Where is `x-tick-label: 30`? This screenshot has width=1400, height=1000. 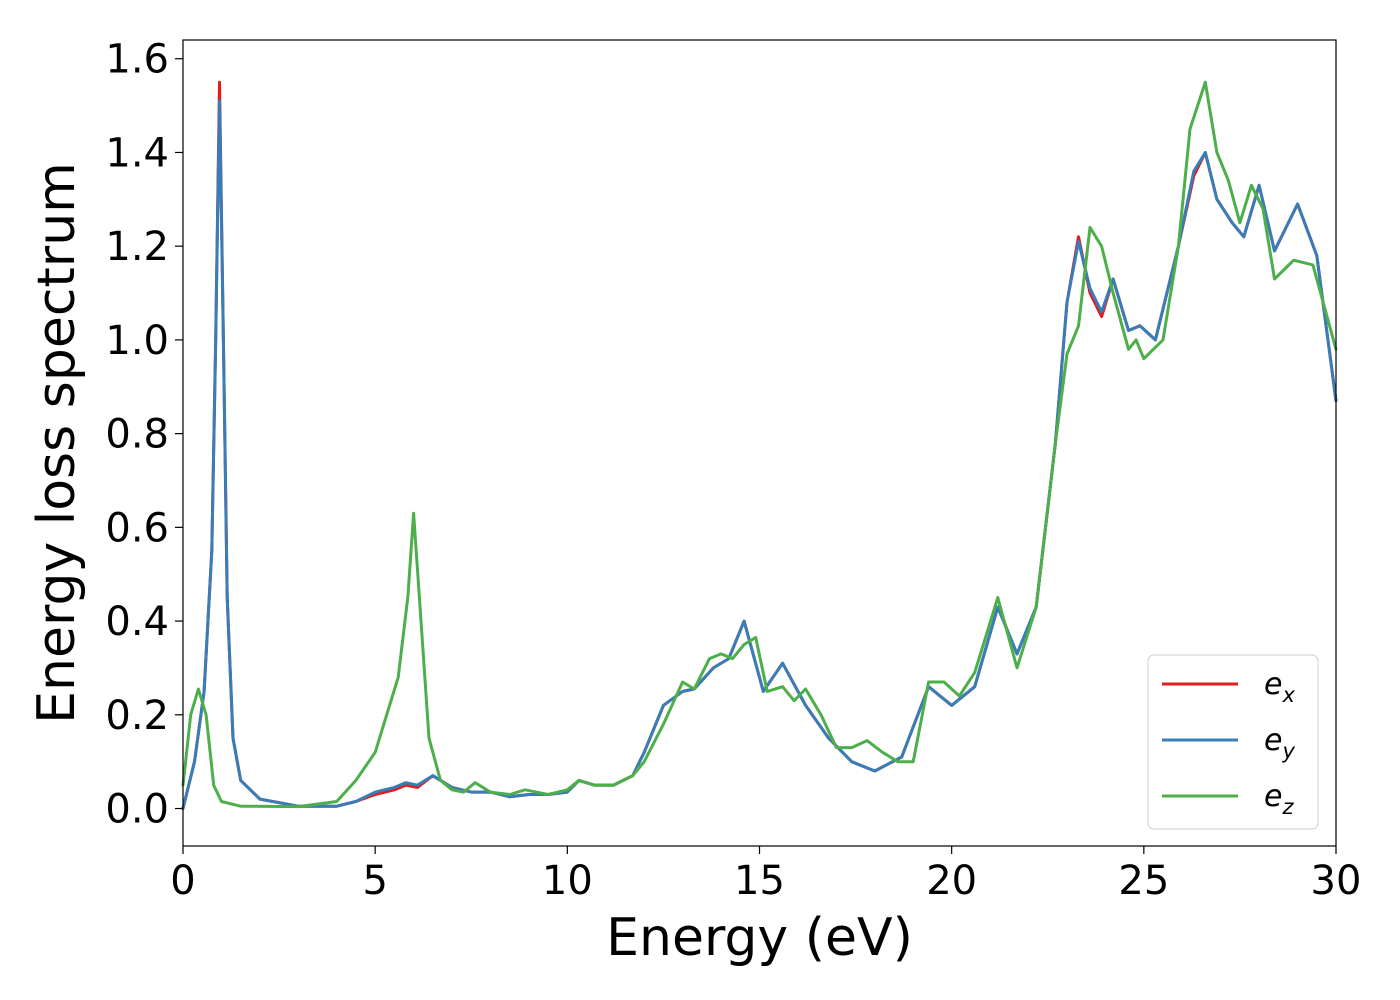 x-tick-label: 30 is located at coordinates (1336, 881).